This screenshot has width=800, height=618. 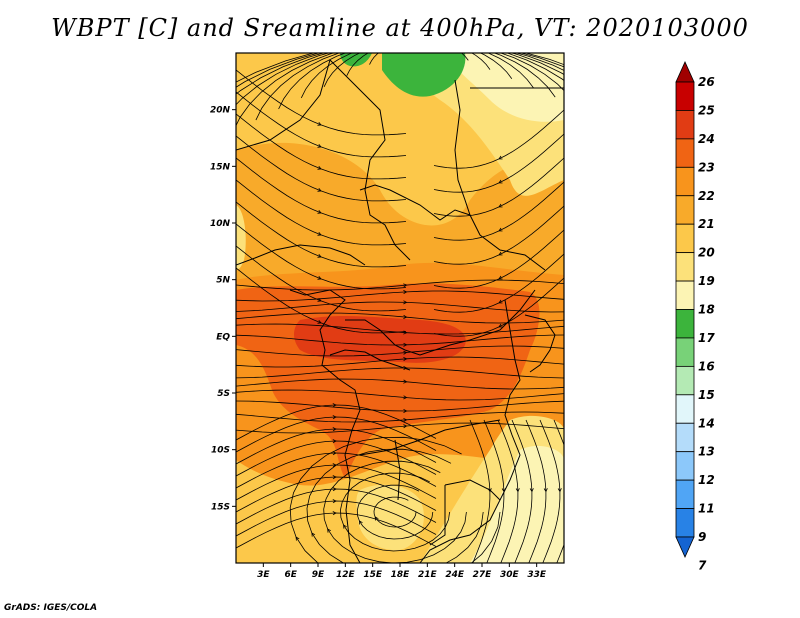 What do you see at coordinates (241, 237) in the screenshot?
I see `field-zone-19-west` at bounding box center [241, 237].